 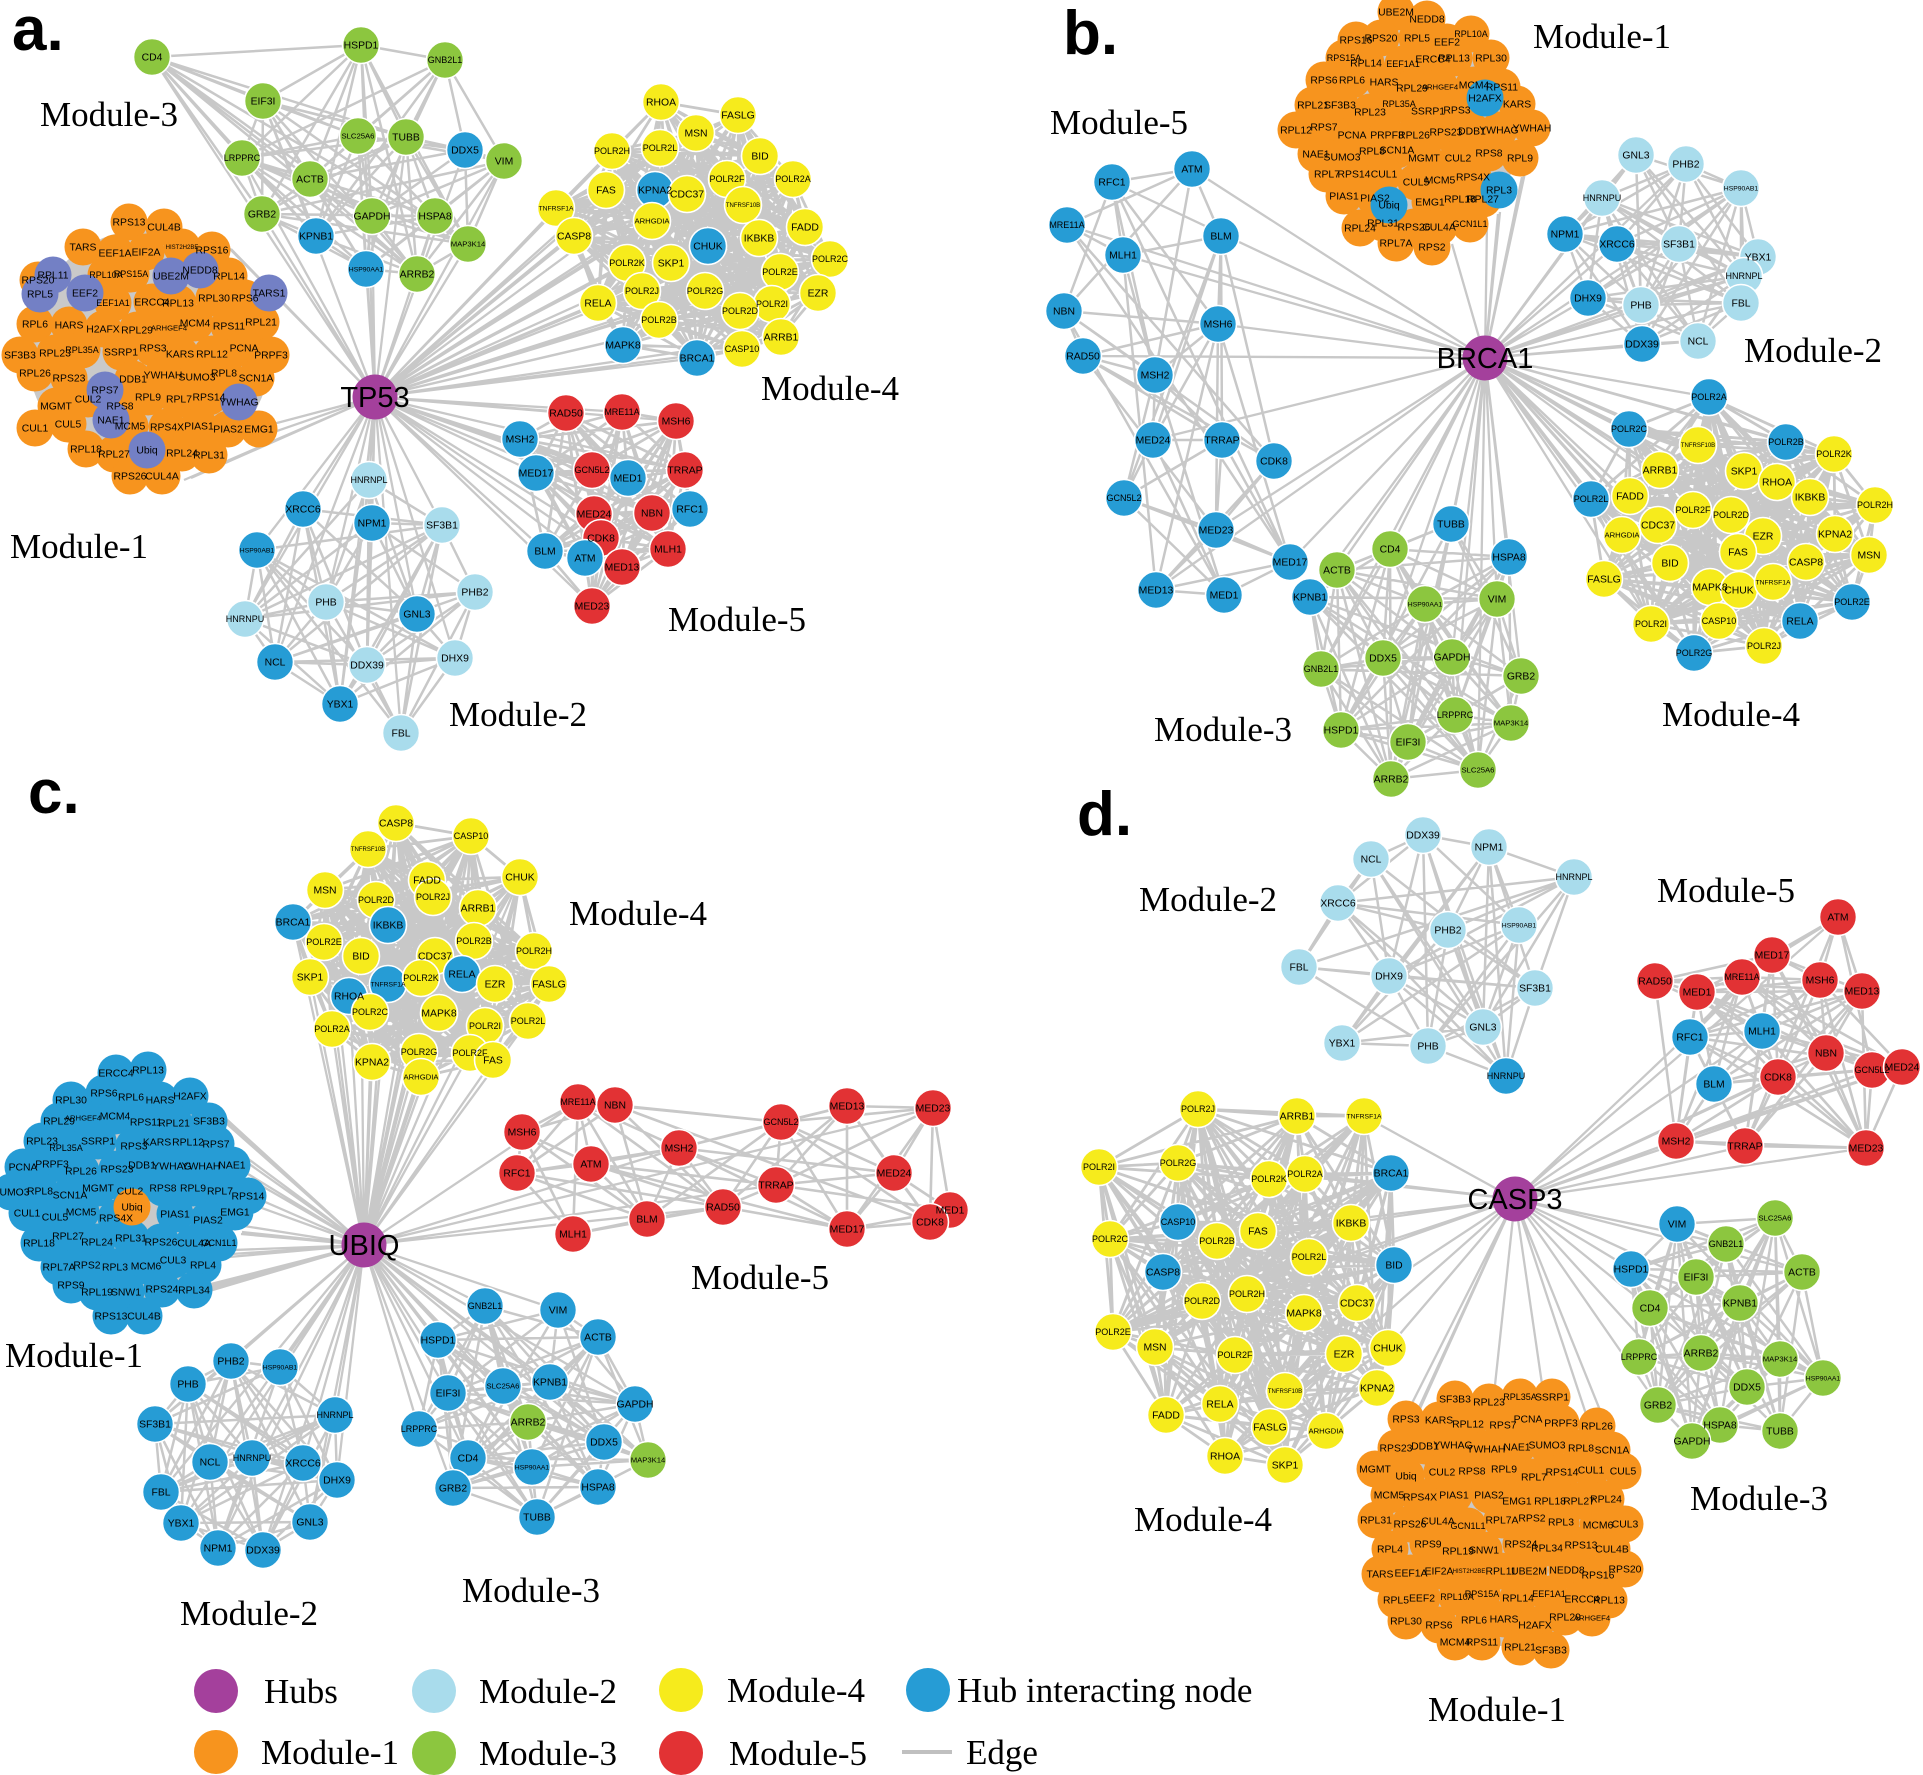 I want to click on svg-text: CASP8, so click(x=574, y=237).